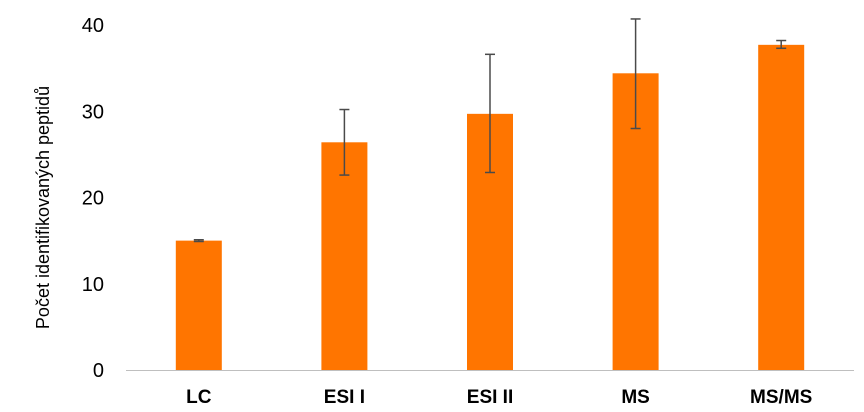 This screenshot has height=412, width=864. What do you see at coordinates (93, 285) in the screenshot?
I see `y-tick-label: 10` at bounding box center [93, 285].